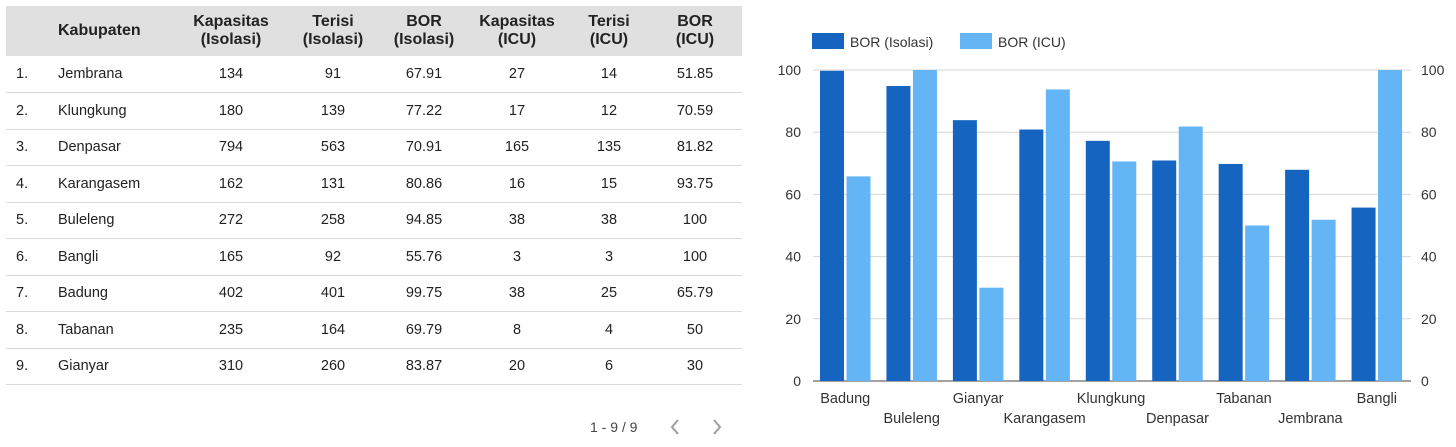 The image size is (1456, 447). Describe the element at coordinates (675, 427) in the screenshot. I see `chevron-left-icon` at that location.